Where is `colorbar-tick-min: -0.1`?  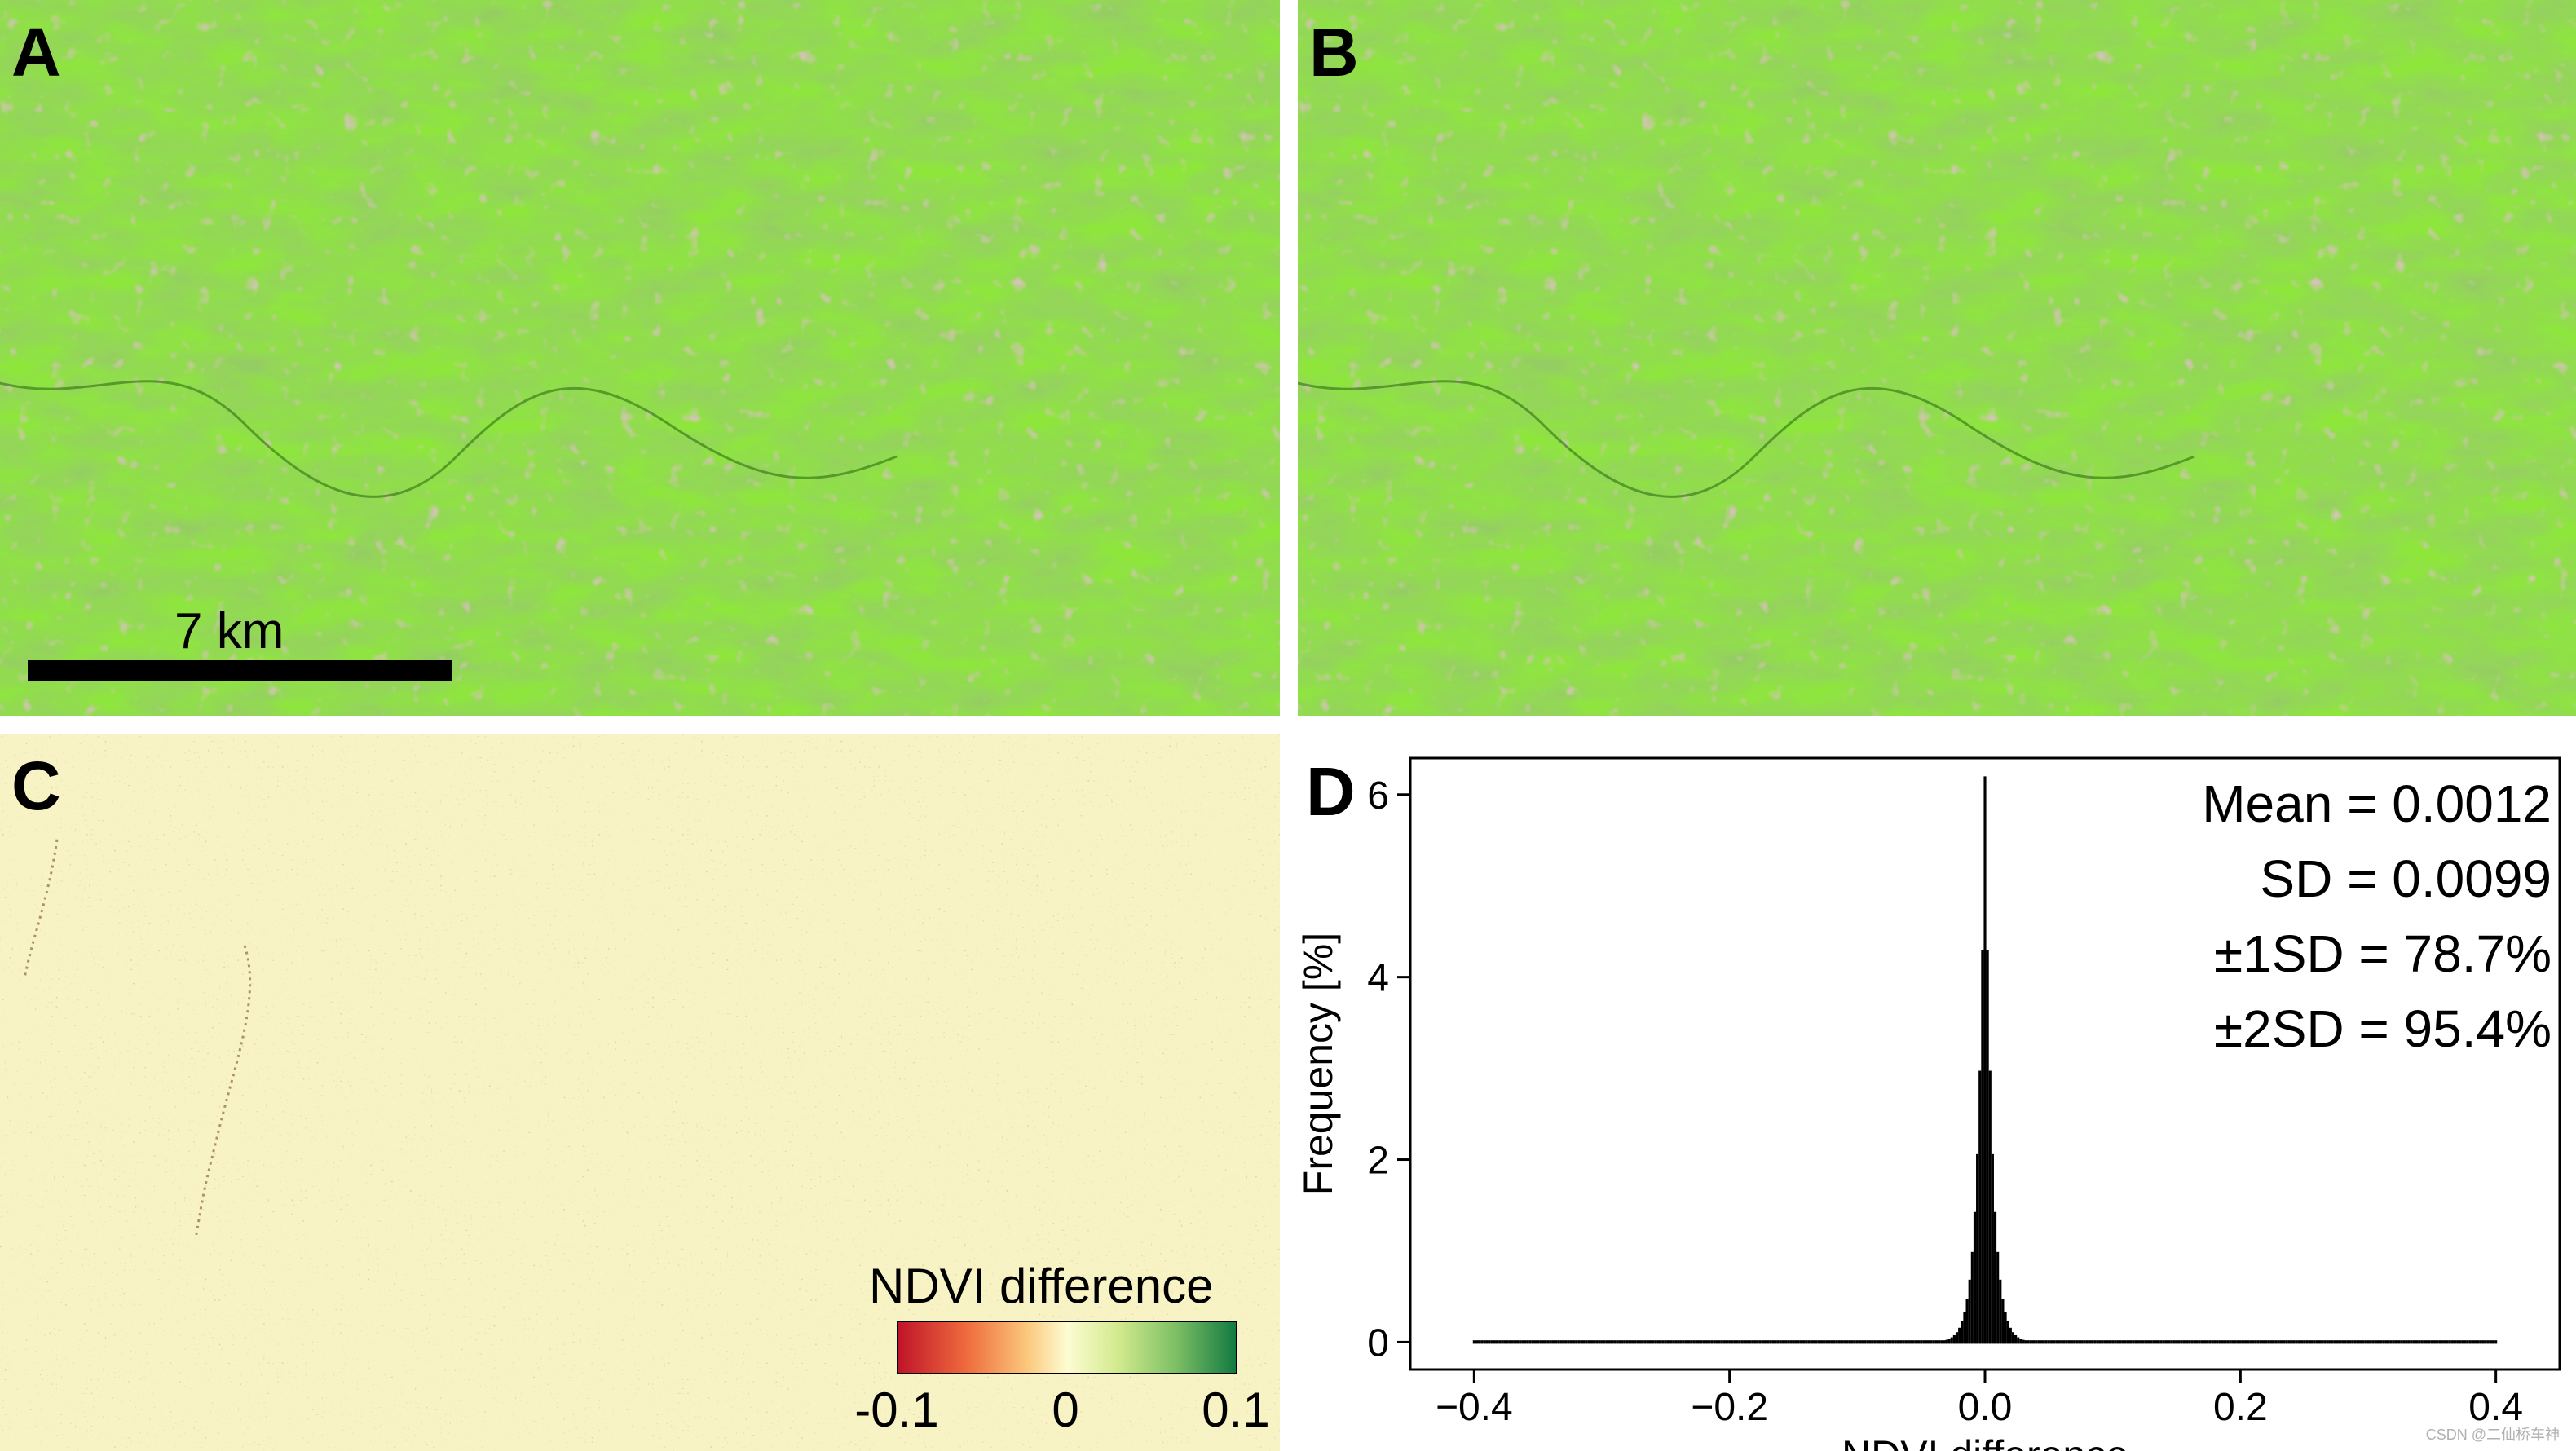 colorbar-tick-min: -0.1 is located at coordinates (896, 1410).